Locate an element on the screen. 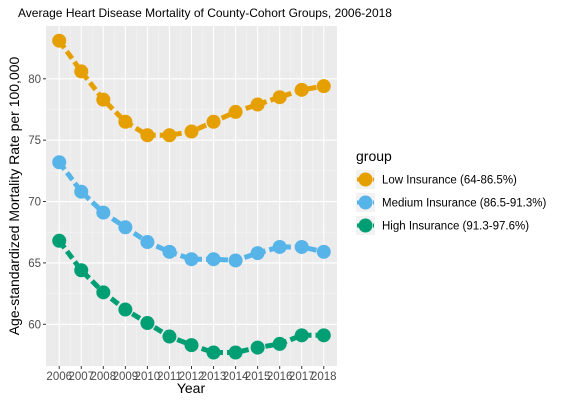  legend-label: Medium Insurance (86.5-91.3%) is located at coordinates (464, 204).